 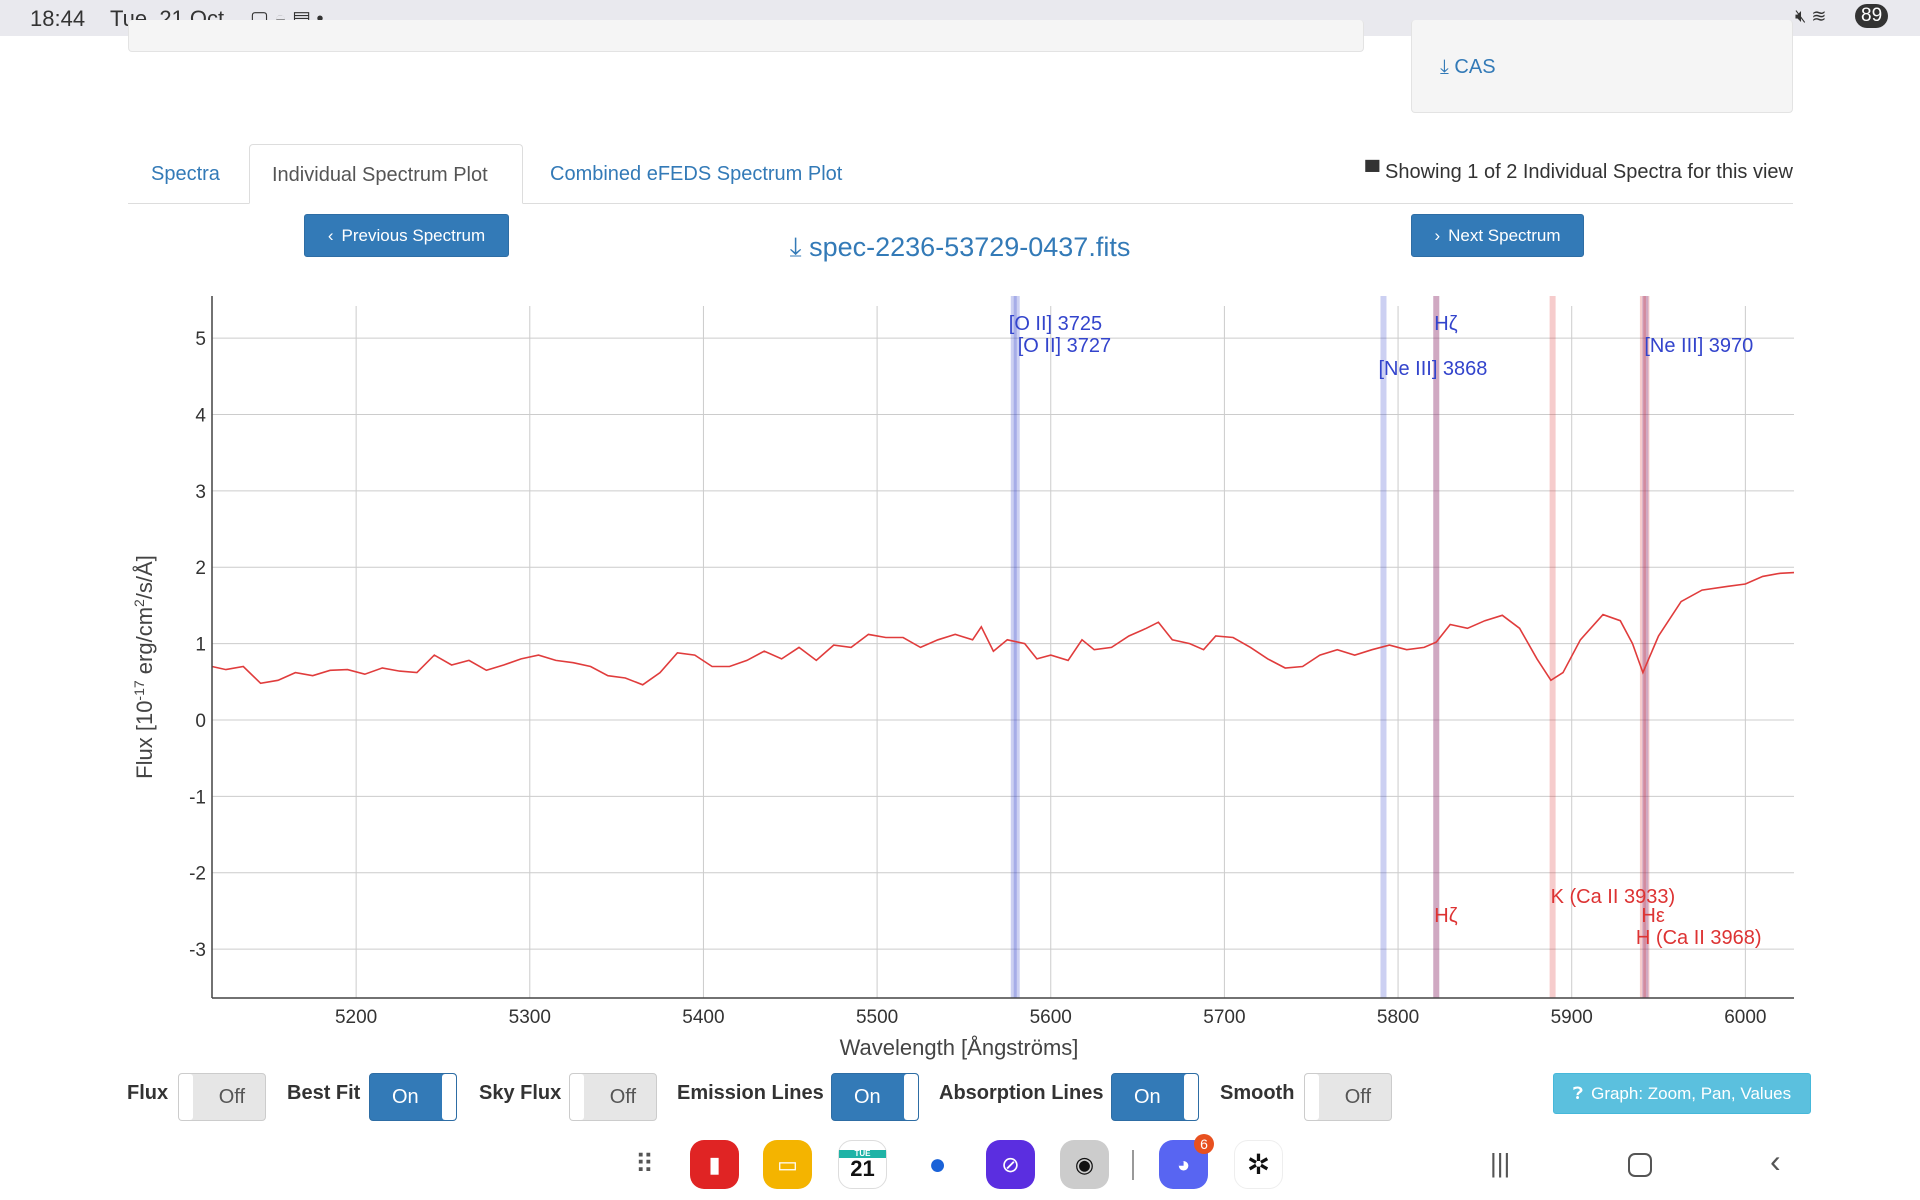 I want to click on x-tick-label: 5600, so click(x=1051, y=1017).